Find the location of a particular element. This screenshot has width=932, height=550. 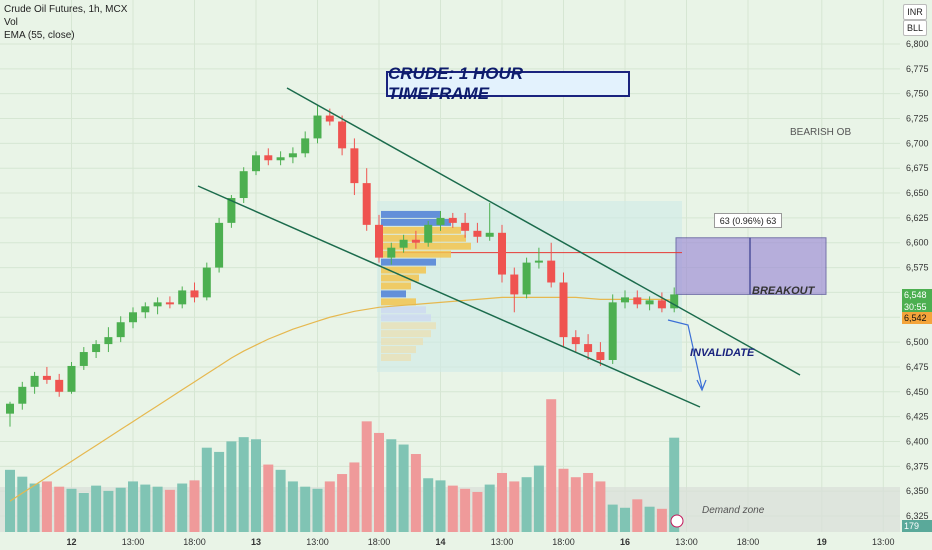

y-tick-label: 6,700 is located at coordinates (917, 143).